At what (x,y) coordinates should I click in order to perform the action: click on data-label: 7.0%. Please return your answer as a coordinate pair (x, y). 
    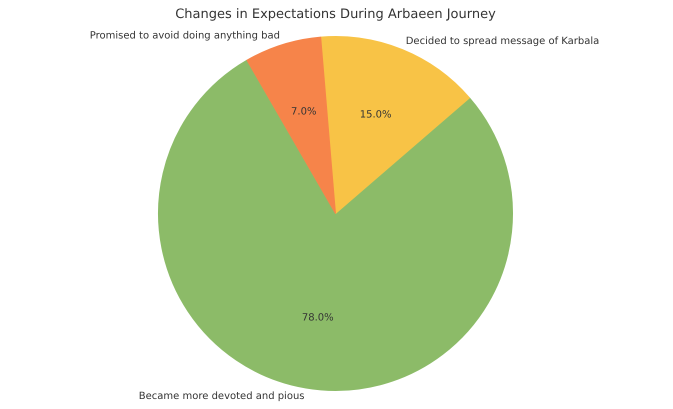
    Looking at the image, I should click on (303, 112).